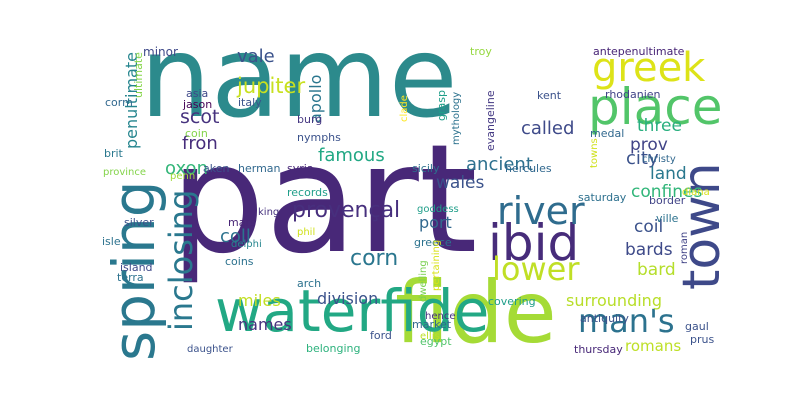 The image size is (800, 400). What do you see at coordinates (374, 258) in the screenshot?
I see `word-corn: corn` at bounding box center [374, 258].